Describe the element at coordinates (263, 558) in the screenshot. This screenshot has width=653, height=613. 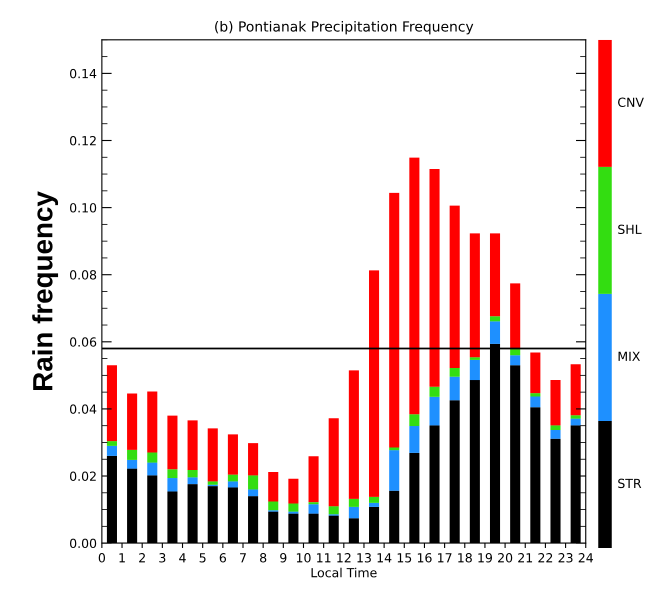
I see `x-tick-label: 8` at that location.